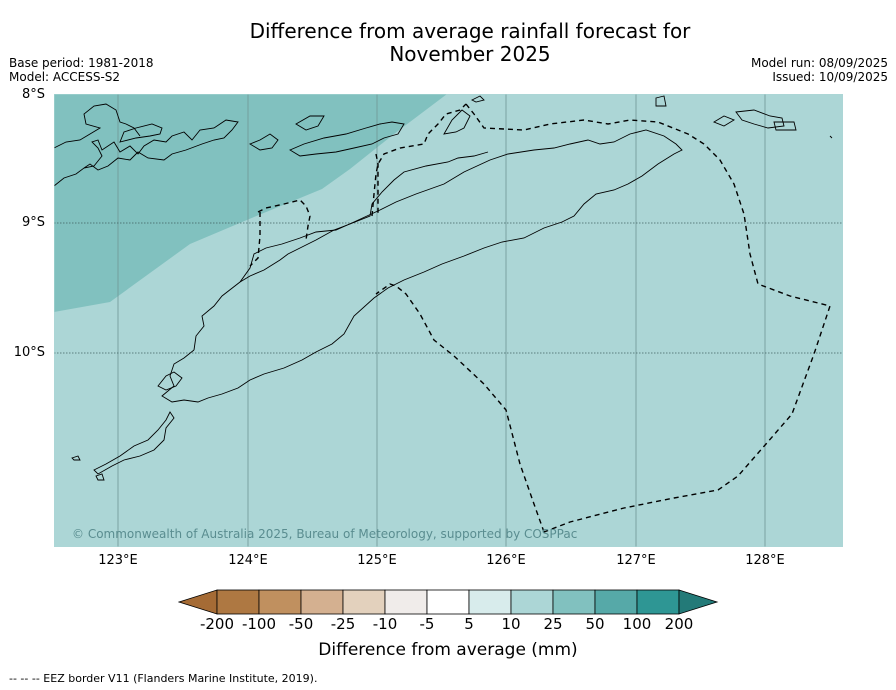 The image size is (896, 690). I want to click on eez-line-south, so click(460, 408).